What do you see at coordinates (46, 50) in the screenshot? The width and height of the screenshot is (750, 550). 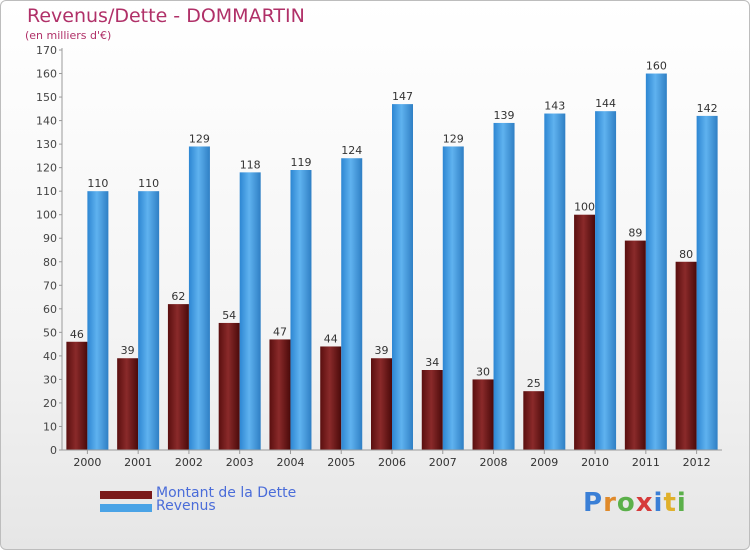 I see `y-tick-label: 170` at bounding box center [46, 50].